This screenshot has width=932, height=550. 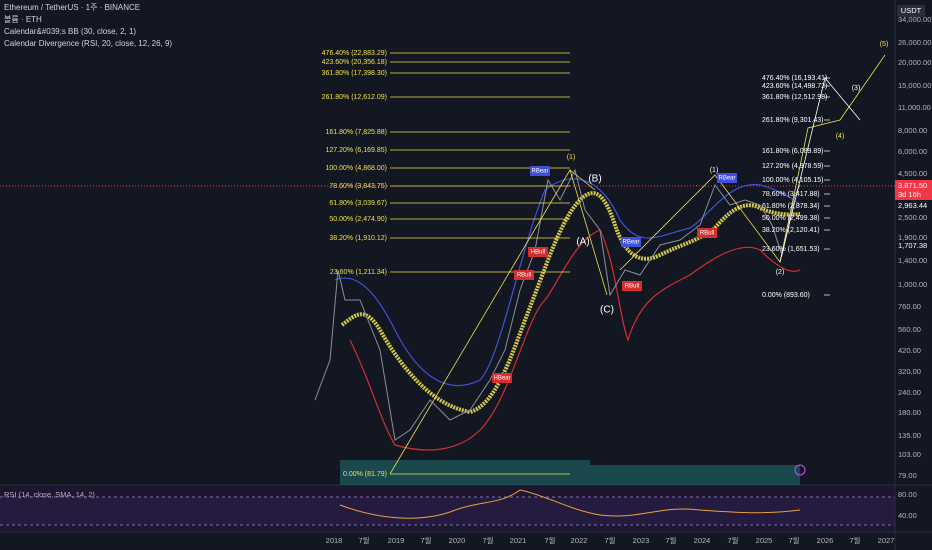 What do you see at coordinates (358, 186) in the screenshot?
I see `fib-label: 78.60% (3,843.75)` at bounding box center [358, 186].